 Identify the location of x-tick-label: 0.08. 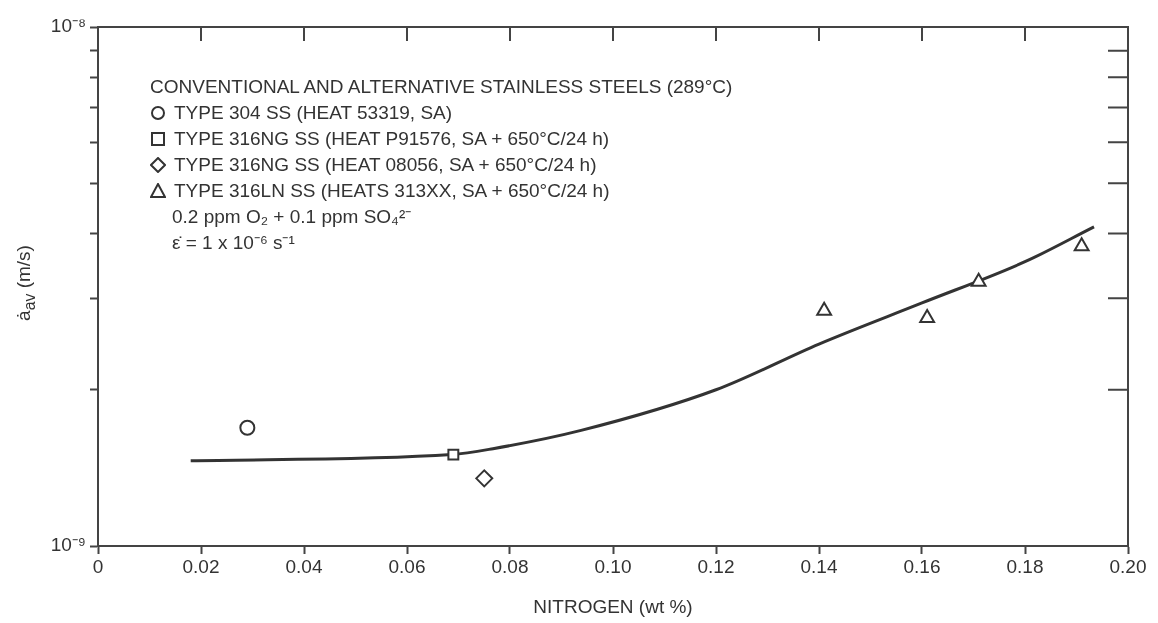
(510, 566).